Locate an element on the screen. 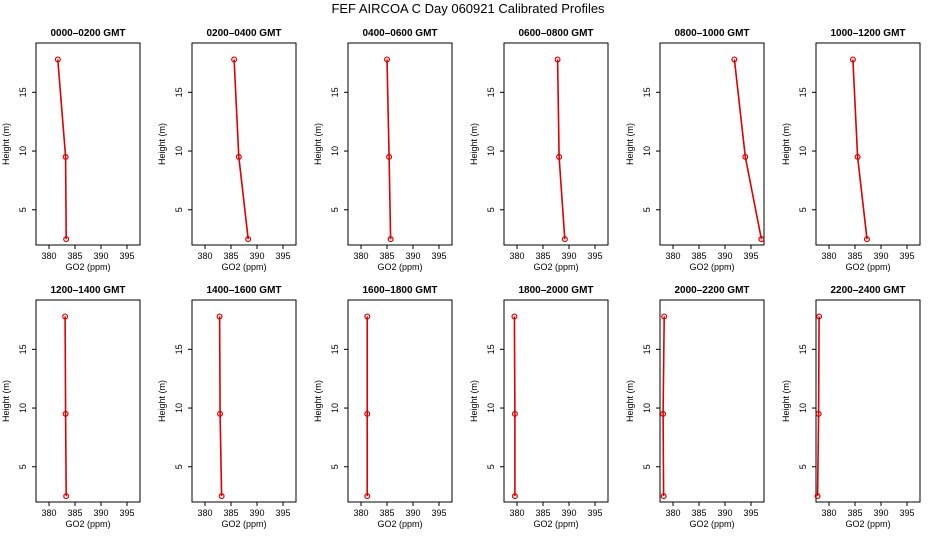 This screenshot has width=936, height=540. panel-title: 0600–0800 GMT is located at coordinates (555, 33).